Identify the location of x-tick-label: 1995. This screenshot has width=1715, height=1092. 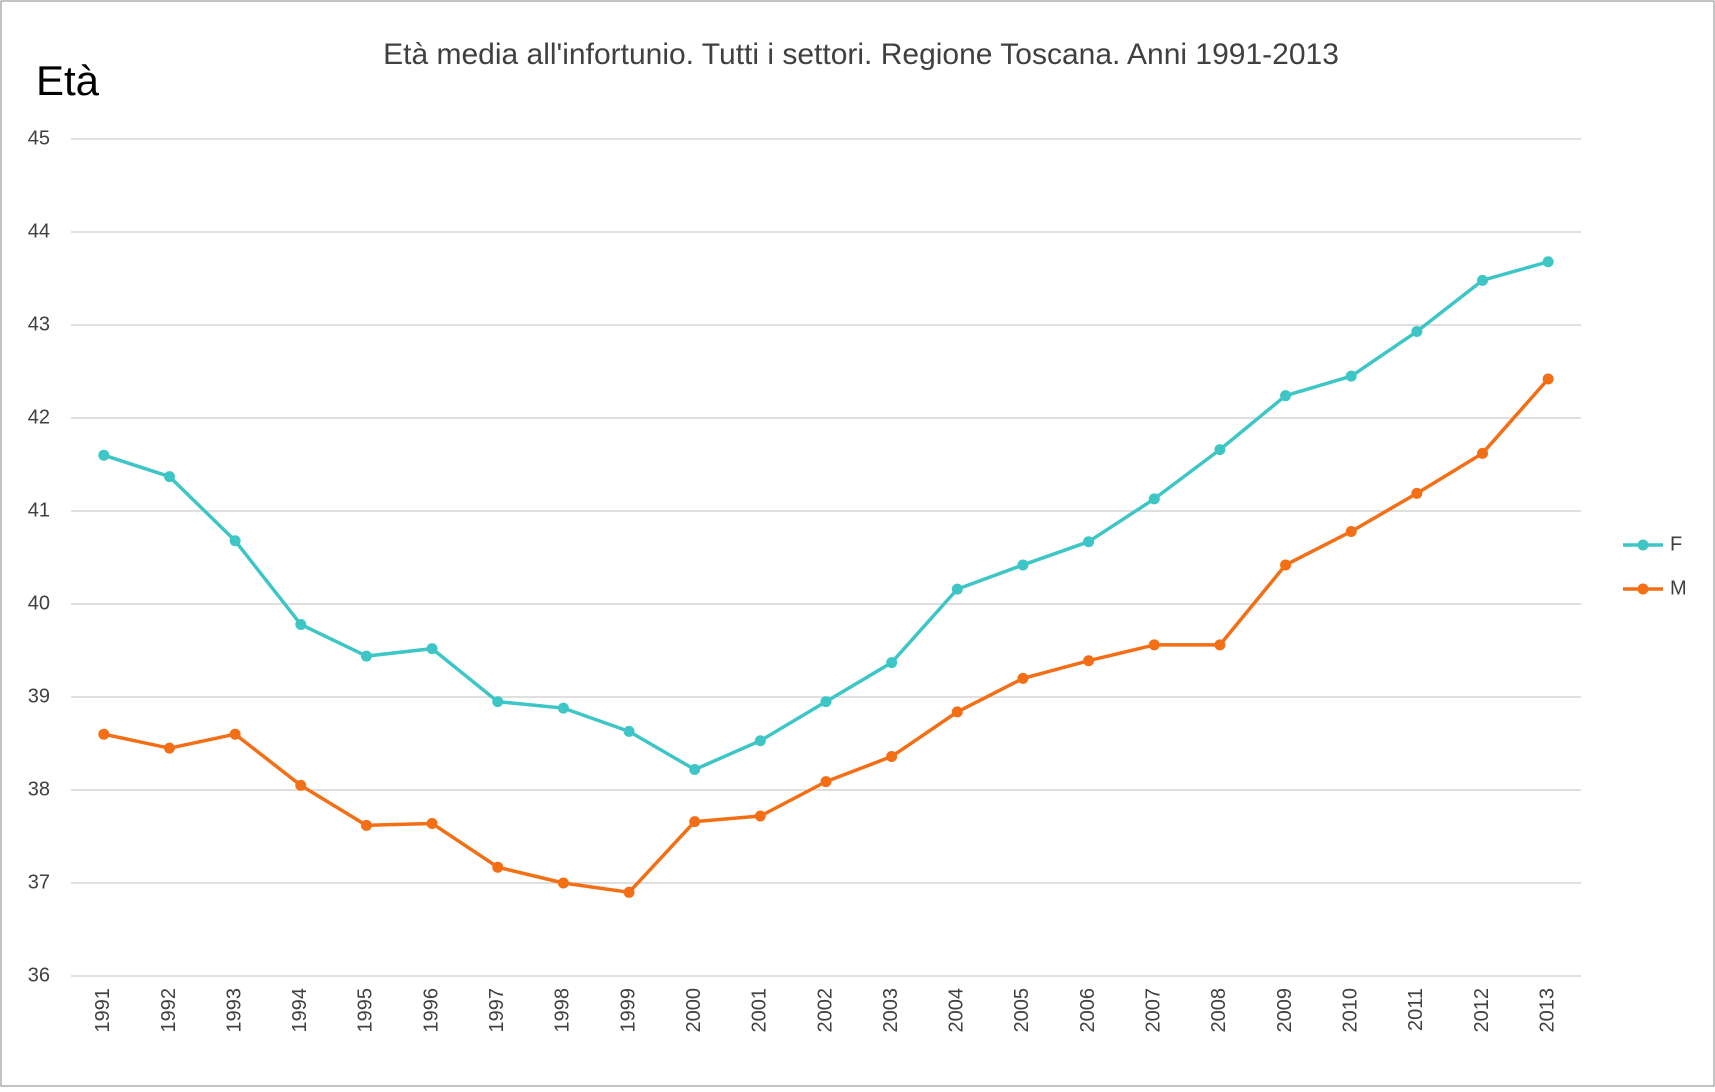
(366, 1010).